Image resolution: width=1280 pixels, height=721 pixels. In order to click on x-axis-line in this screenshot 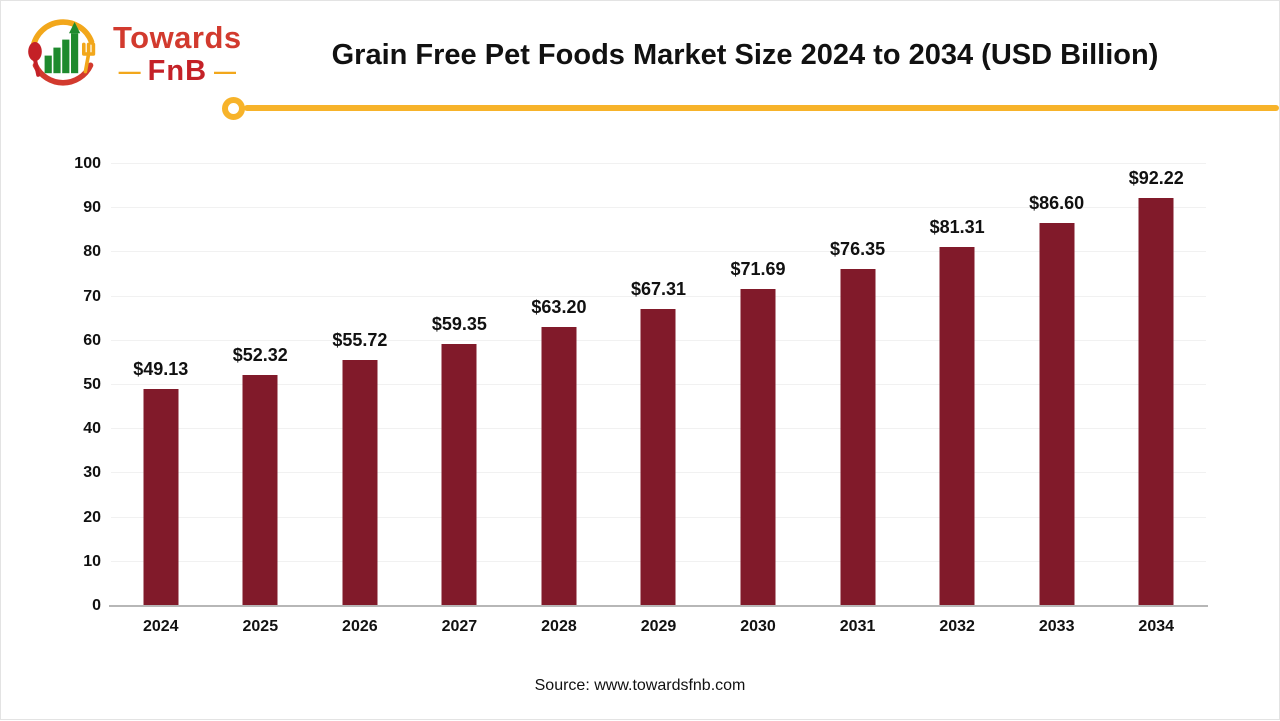, I will do `click(658, 606)`.